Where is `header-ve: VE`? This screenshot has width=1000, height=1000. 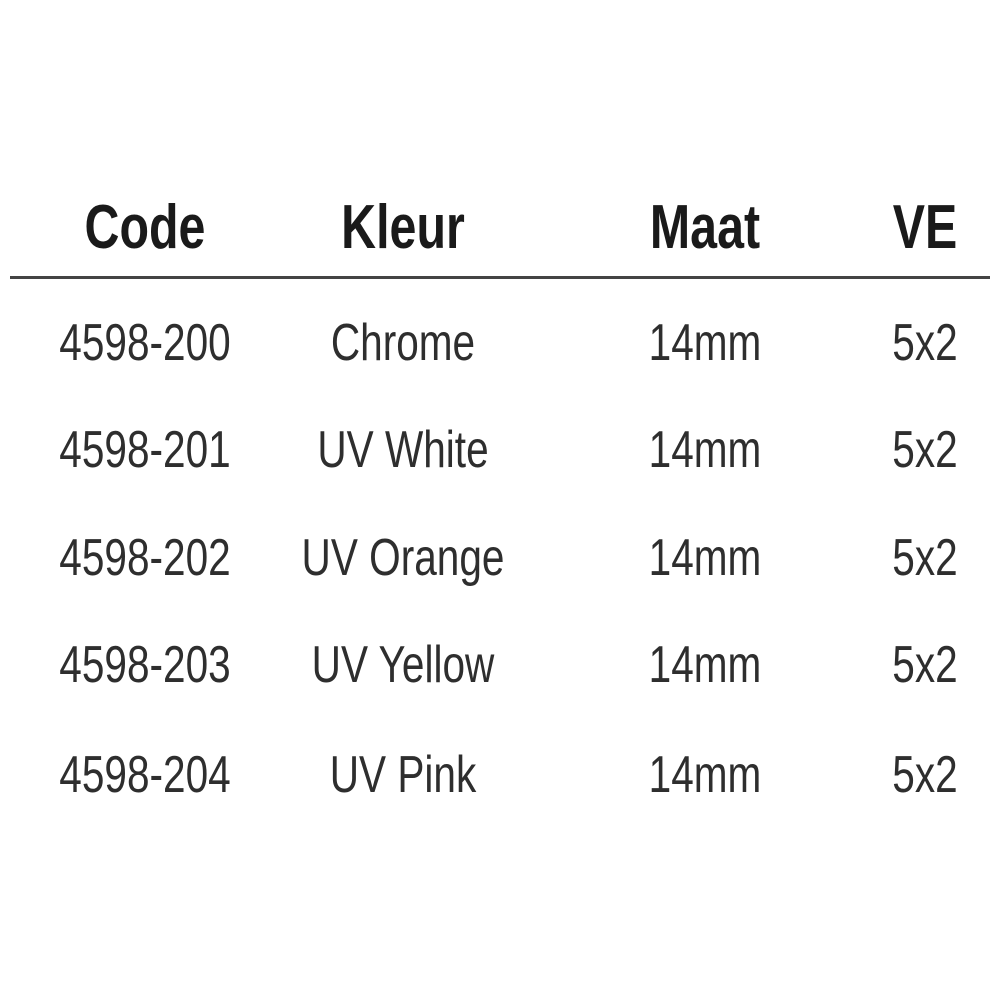 header-ve: VE is located at coordinates (925, 227).